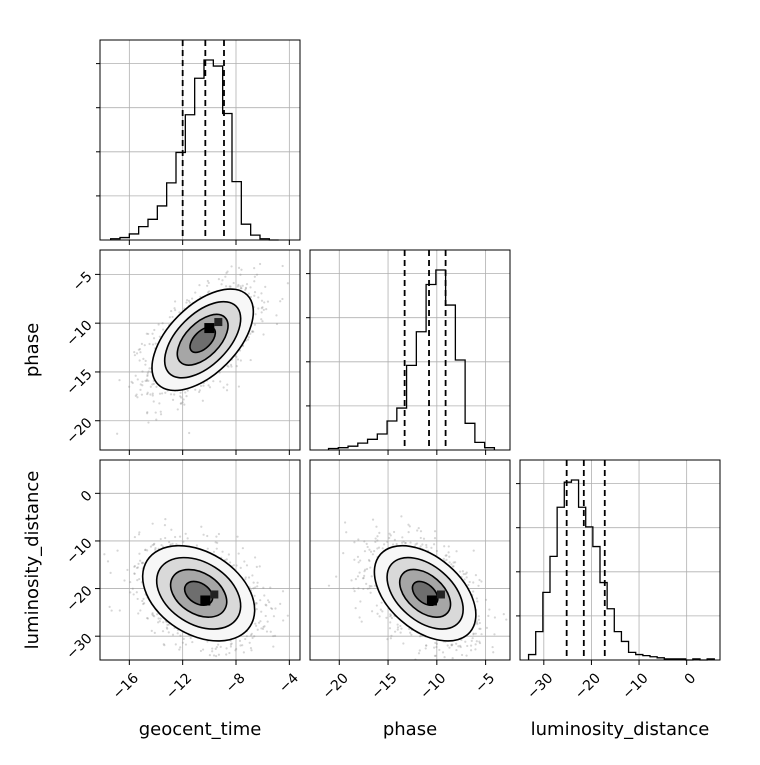 The height and width of the screenshot is (765, 760). Describe the element at coordinates (126, 686) in the screenshot. I see `x-tick-label: −16` at that location.